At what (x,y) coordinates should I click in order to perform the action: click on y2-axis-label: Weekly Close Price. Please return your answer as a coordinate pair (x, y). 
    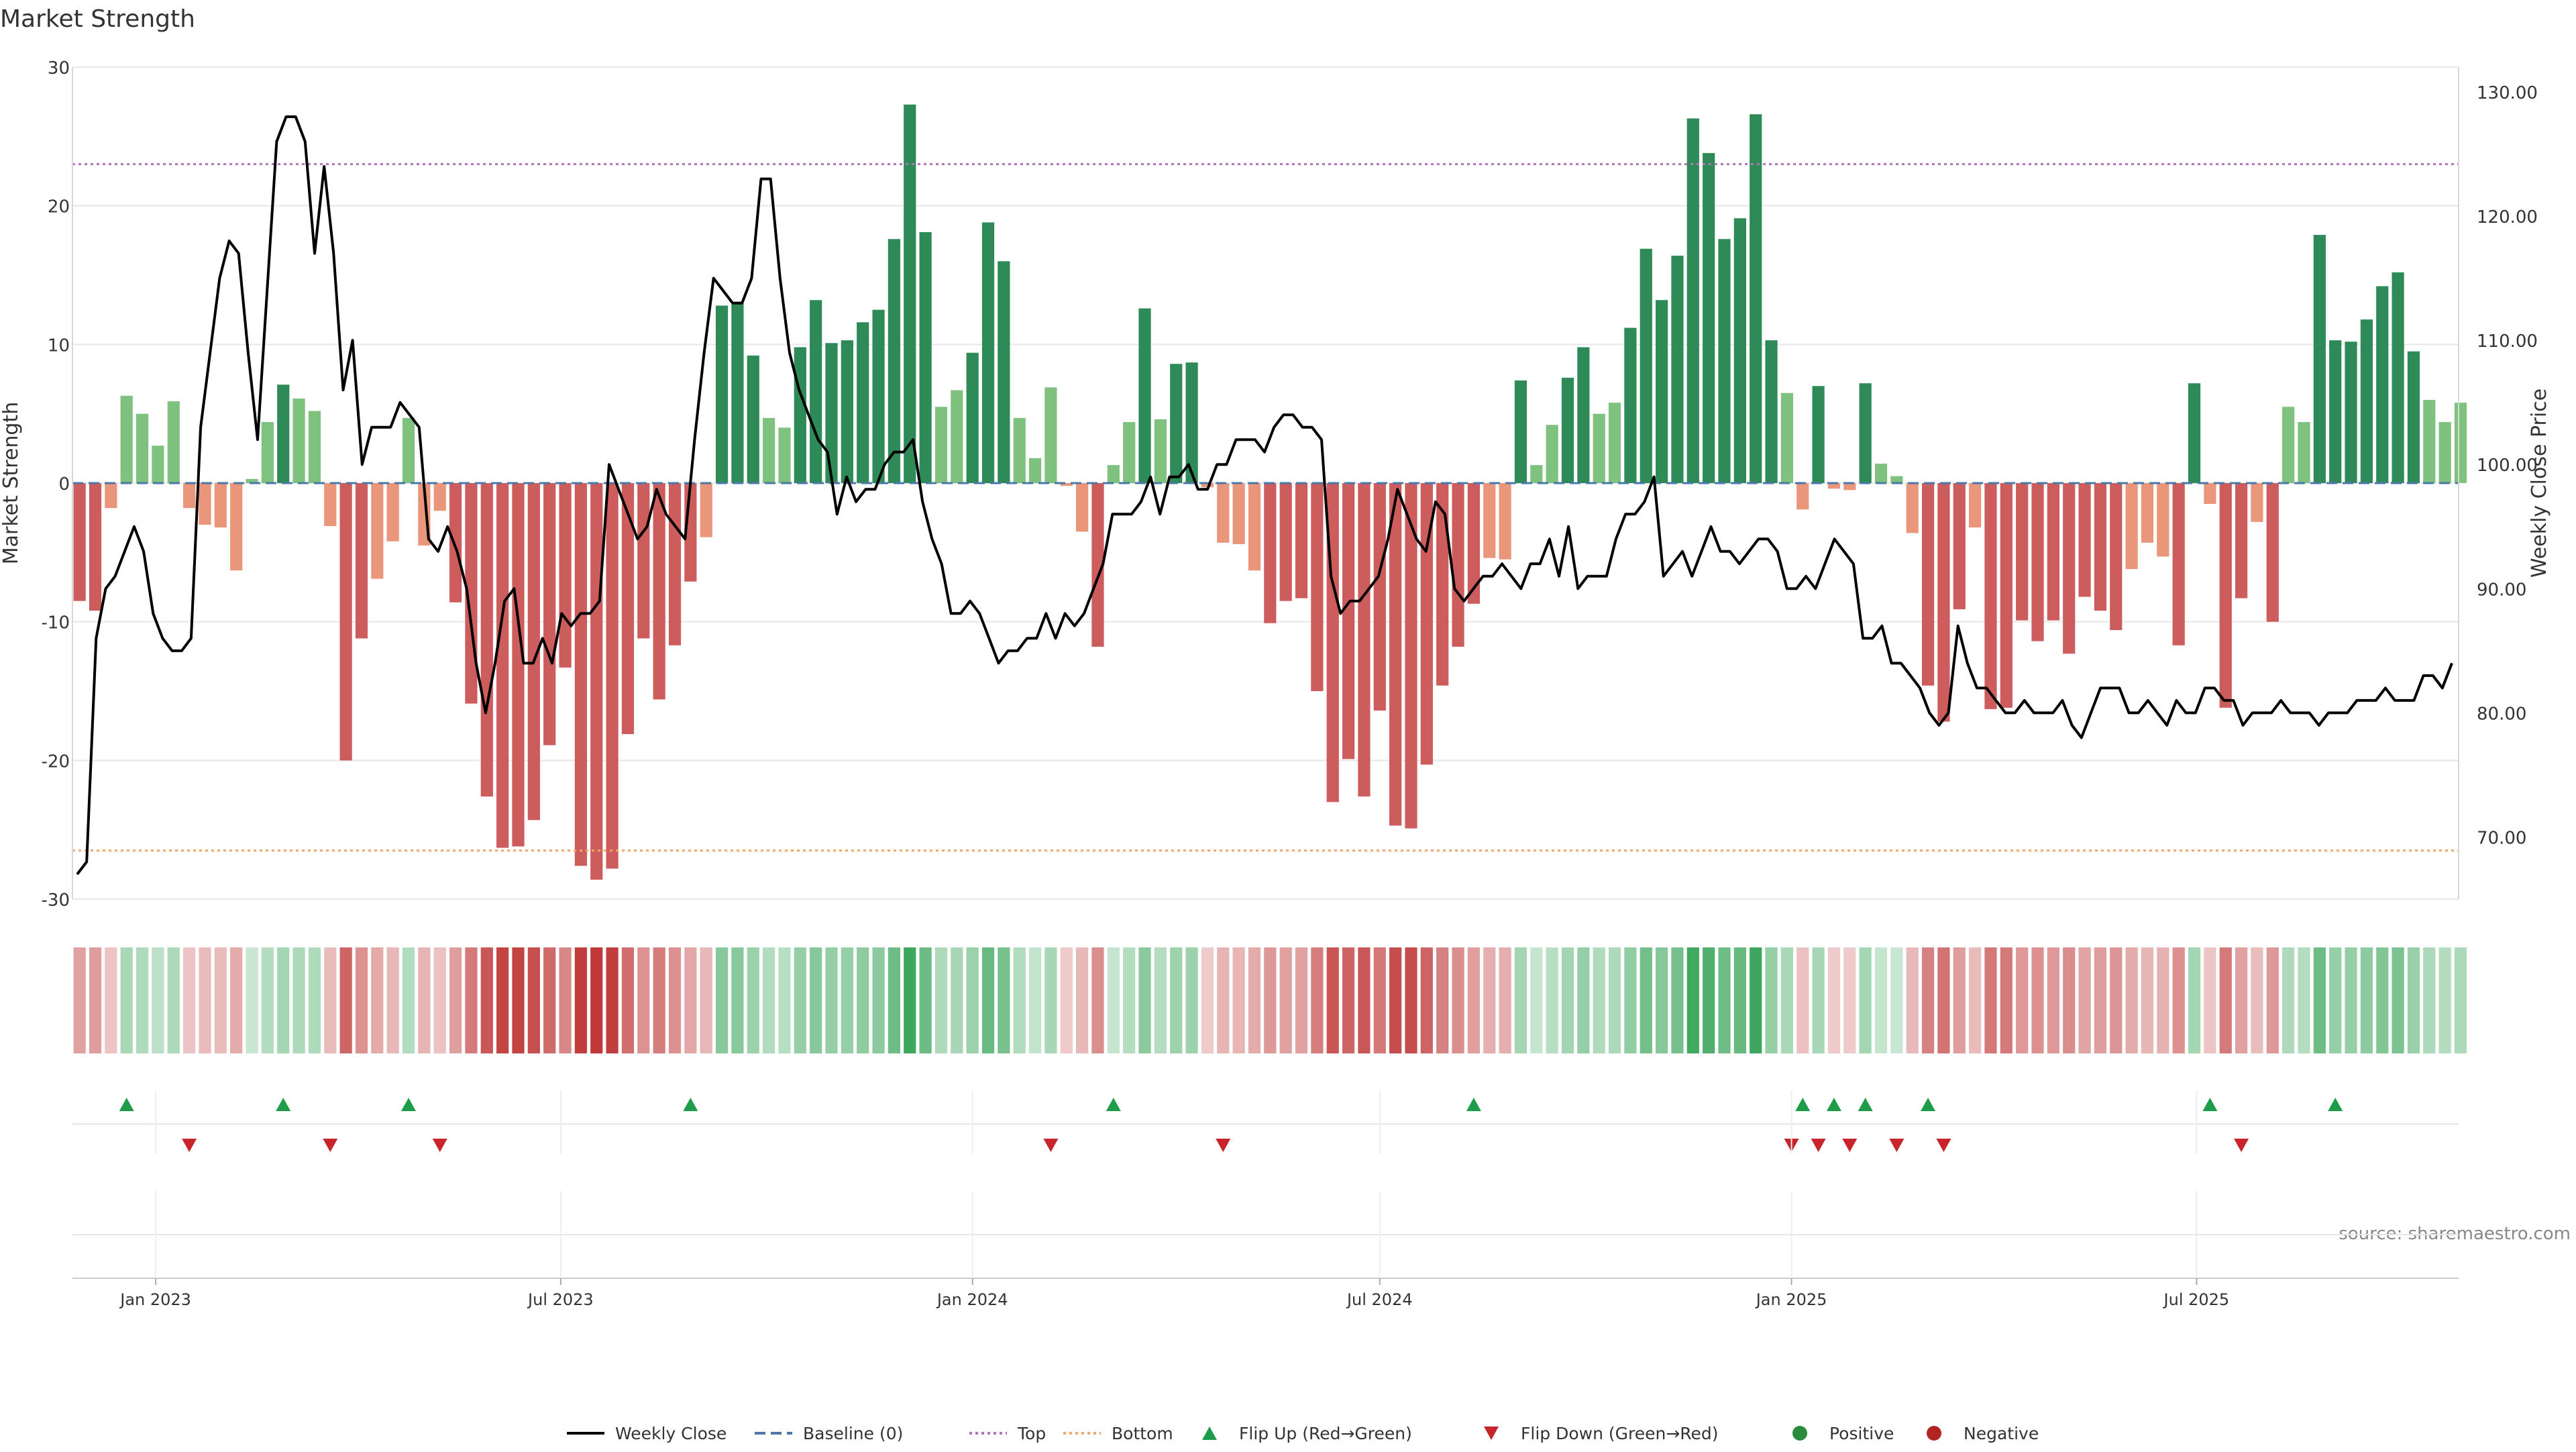
    Looking at the image, I should click on (2539, 483).